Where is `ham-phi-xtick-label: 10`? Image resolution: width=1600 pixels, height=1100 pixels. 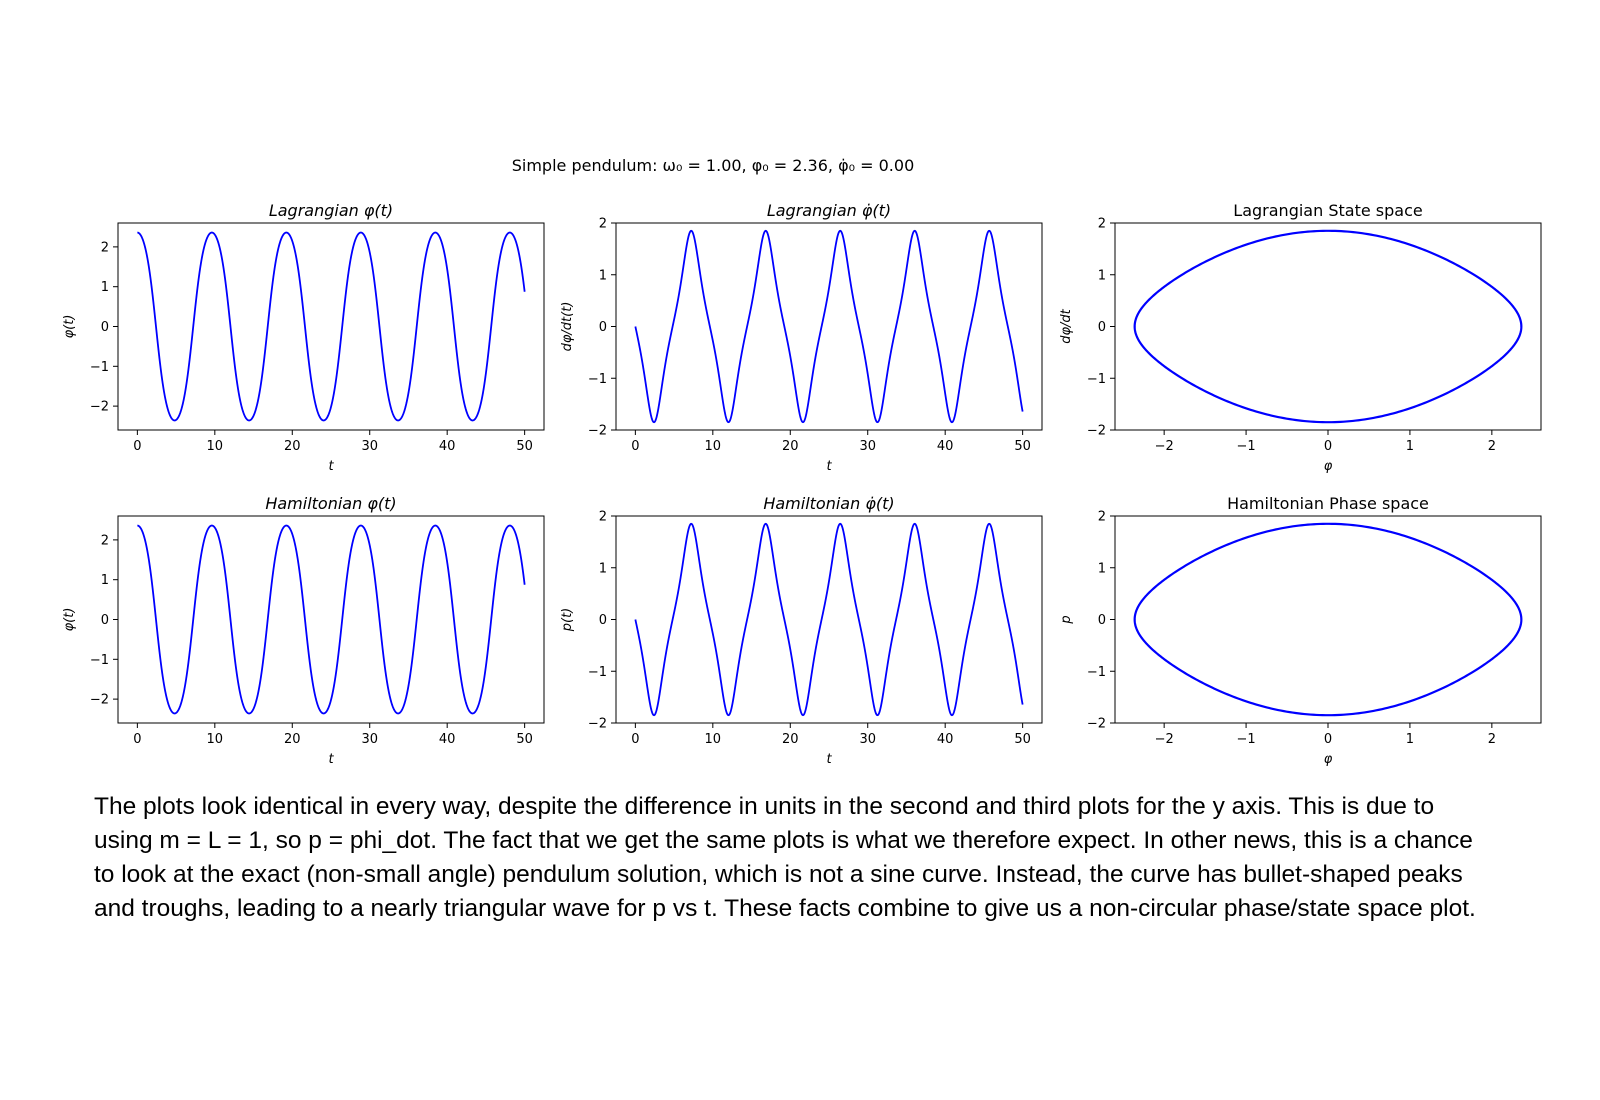 ham-phi-xtick-label: 10 is located at coordinates (215, 739).